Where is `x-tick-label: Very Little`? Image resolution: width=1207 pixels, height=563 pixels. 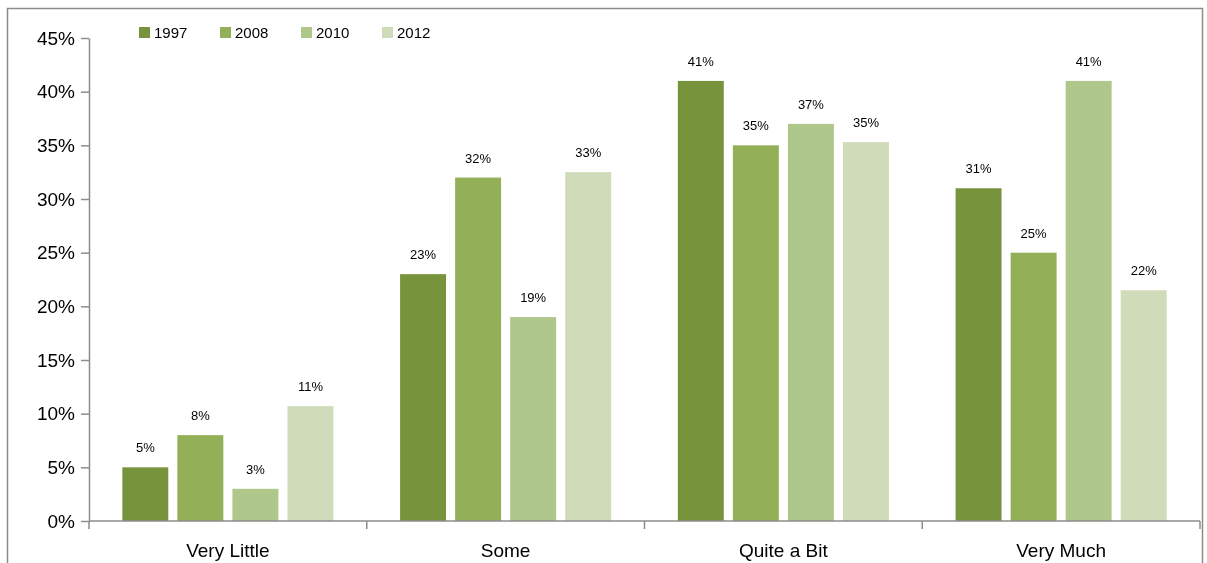
x-tick-label: Very Little is located at coordinates (228, 550).